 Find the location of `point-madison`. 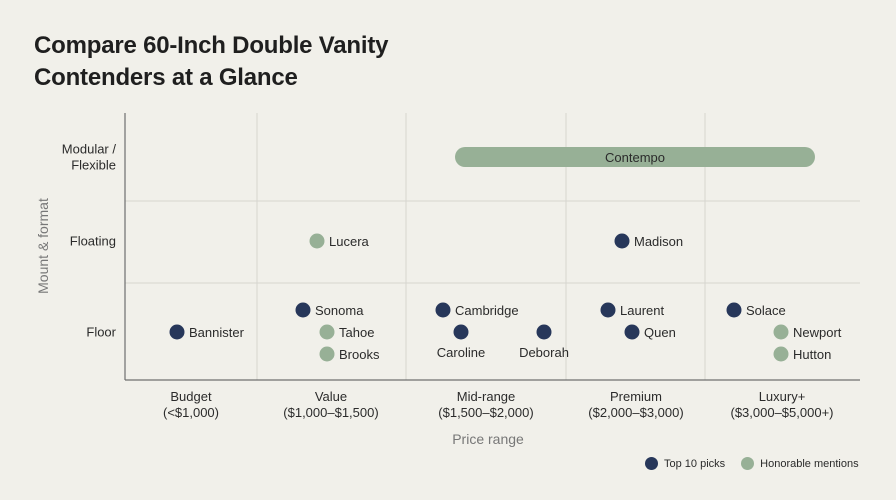

point-madison is located at coordinates (622, 241).